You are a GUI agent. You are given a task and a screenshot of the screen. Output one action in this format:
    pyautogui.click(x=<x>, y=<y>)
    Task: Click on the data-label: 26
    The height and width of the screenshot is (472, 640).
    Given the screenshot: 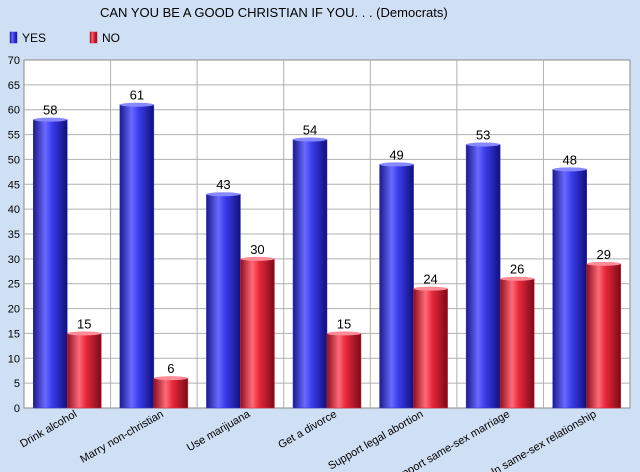 What is the action you would take?
    pyautogui.click(x=517, y=269)
    